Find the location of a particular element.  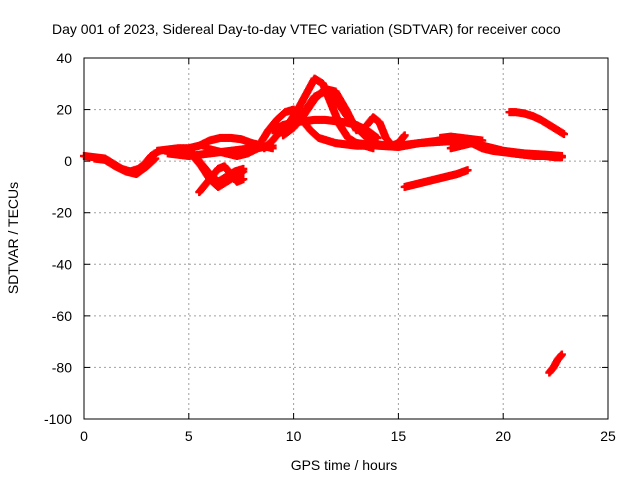

x-tick-label: 10 is located at coordinates (294, 436).